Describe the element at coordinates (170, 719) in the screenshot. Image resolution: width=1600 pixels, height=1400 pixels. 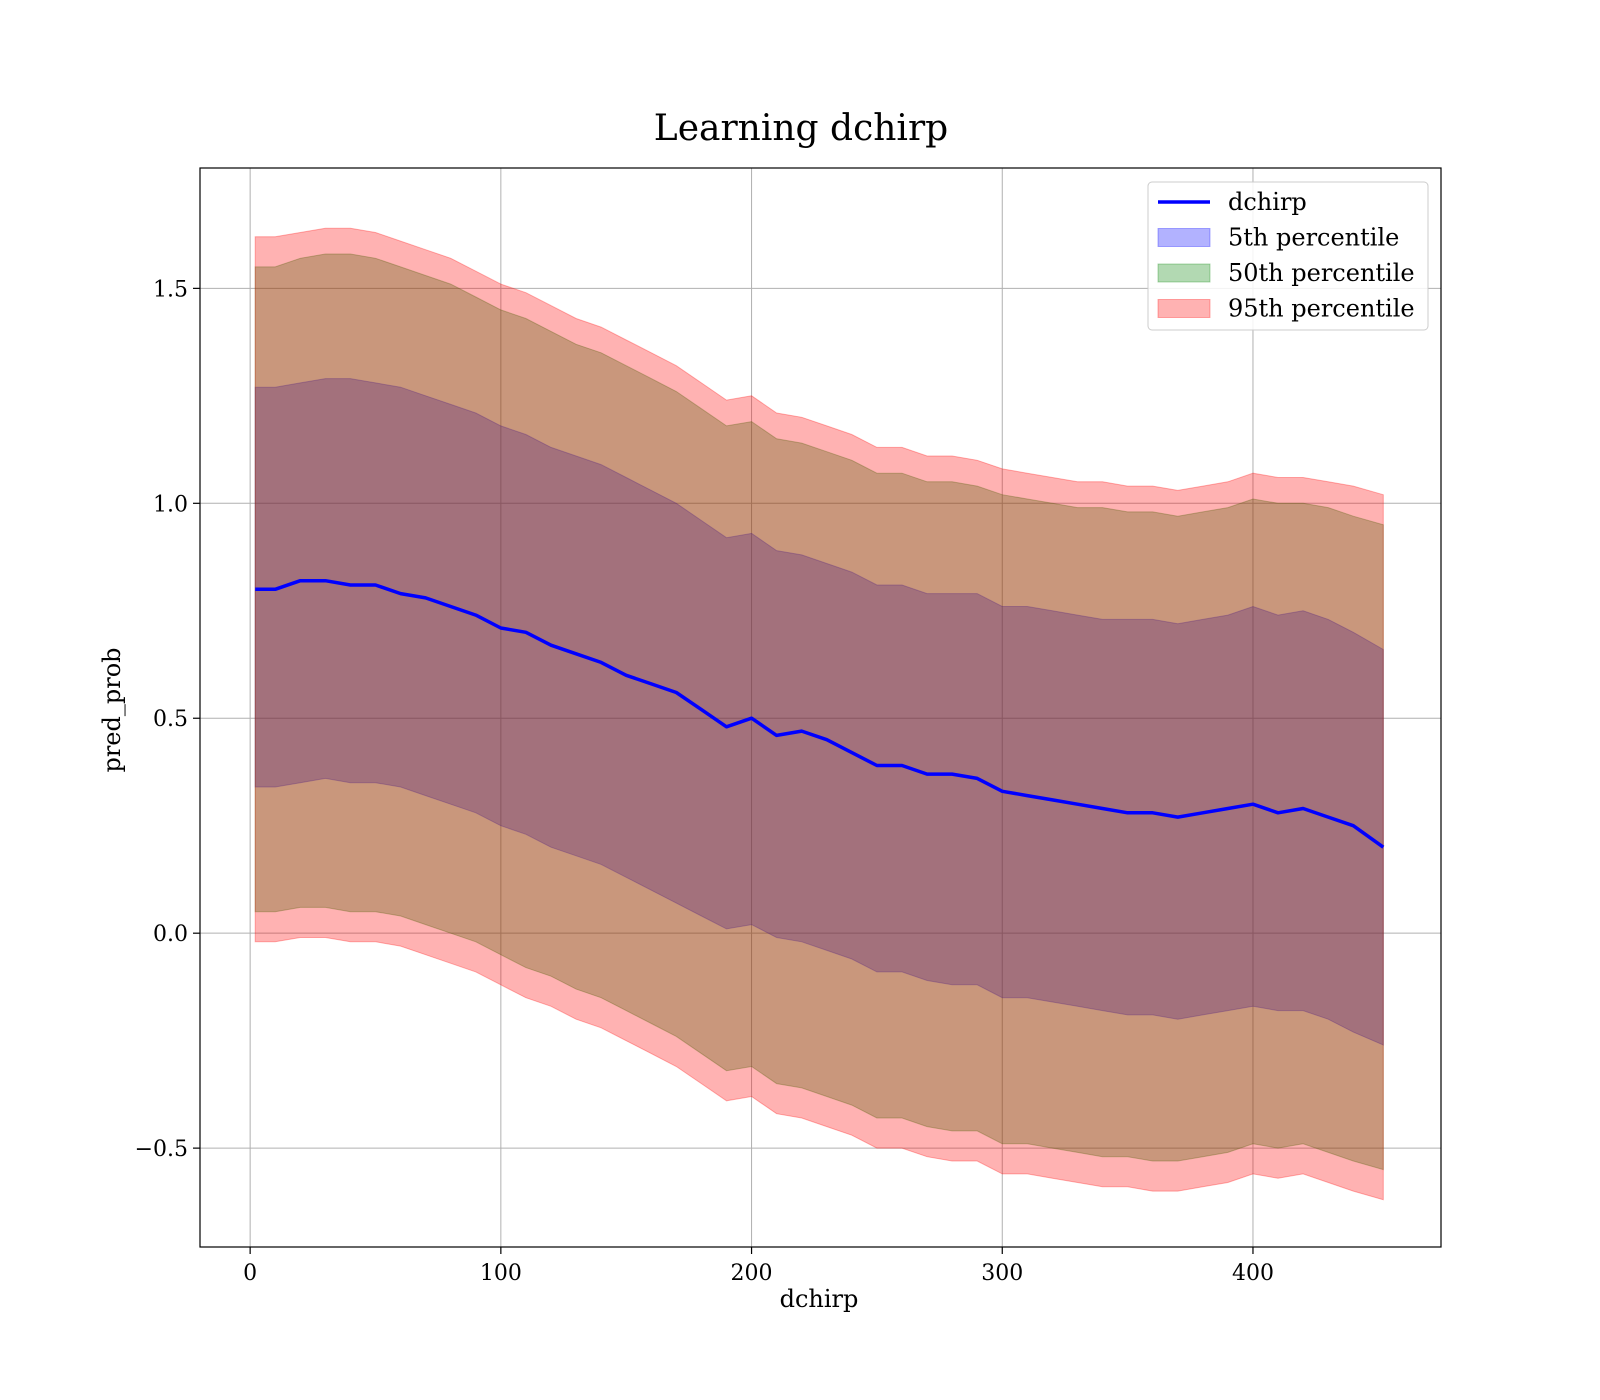
I see `y-tick-label: 0.5` at that location.